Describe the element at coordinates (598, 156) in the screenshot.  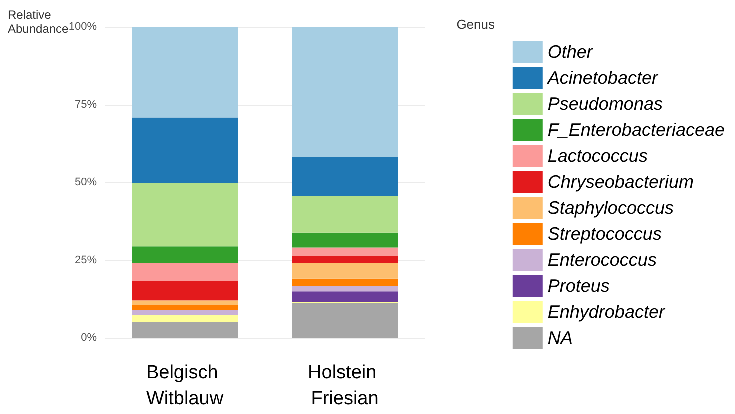
I see `legend-label: Lactococcus` at that location.